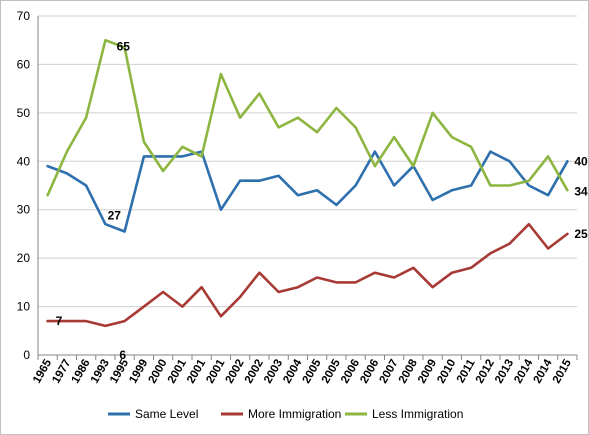 The image size is (589, 435). What do you see at coordinates (417, 414) in the screenshot?
I see `legend-label: Less Immigration` at bounding box center [417, 414].